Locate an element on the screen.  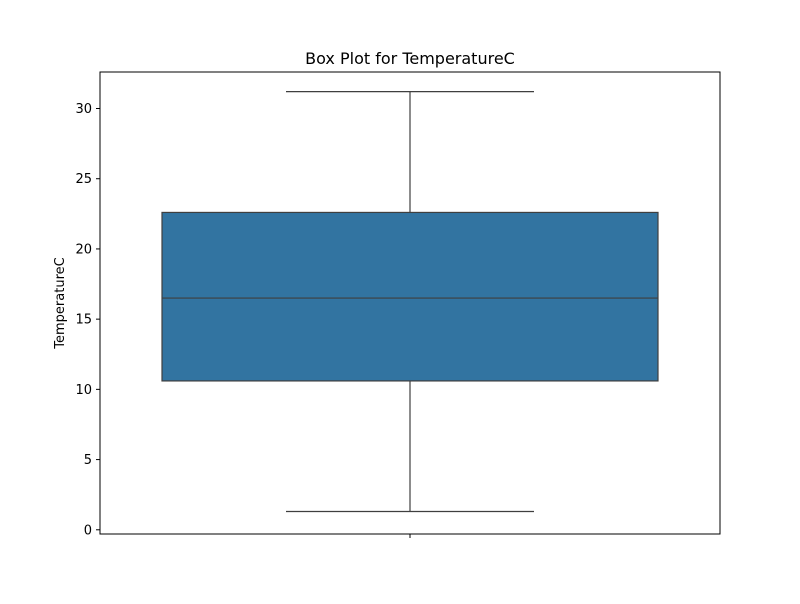
y-axis-ticks: 0 5 10 15 20 25 30 is located at coordinates (87, 320).